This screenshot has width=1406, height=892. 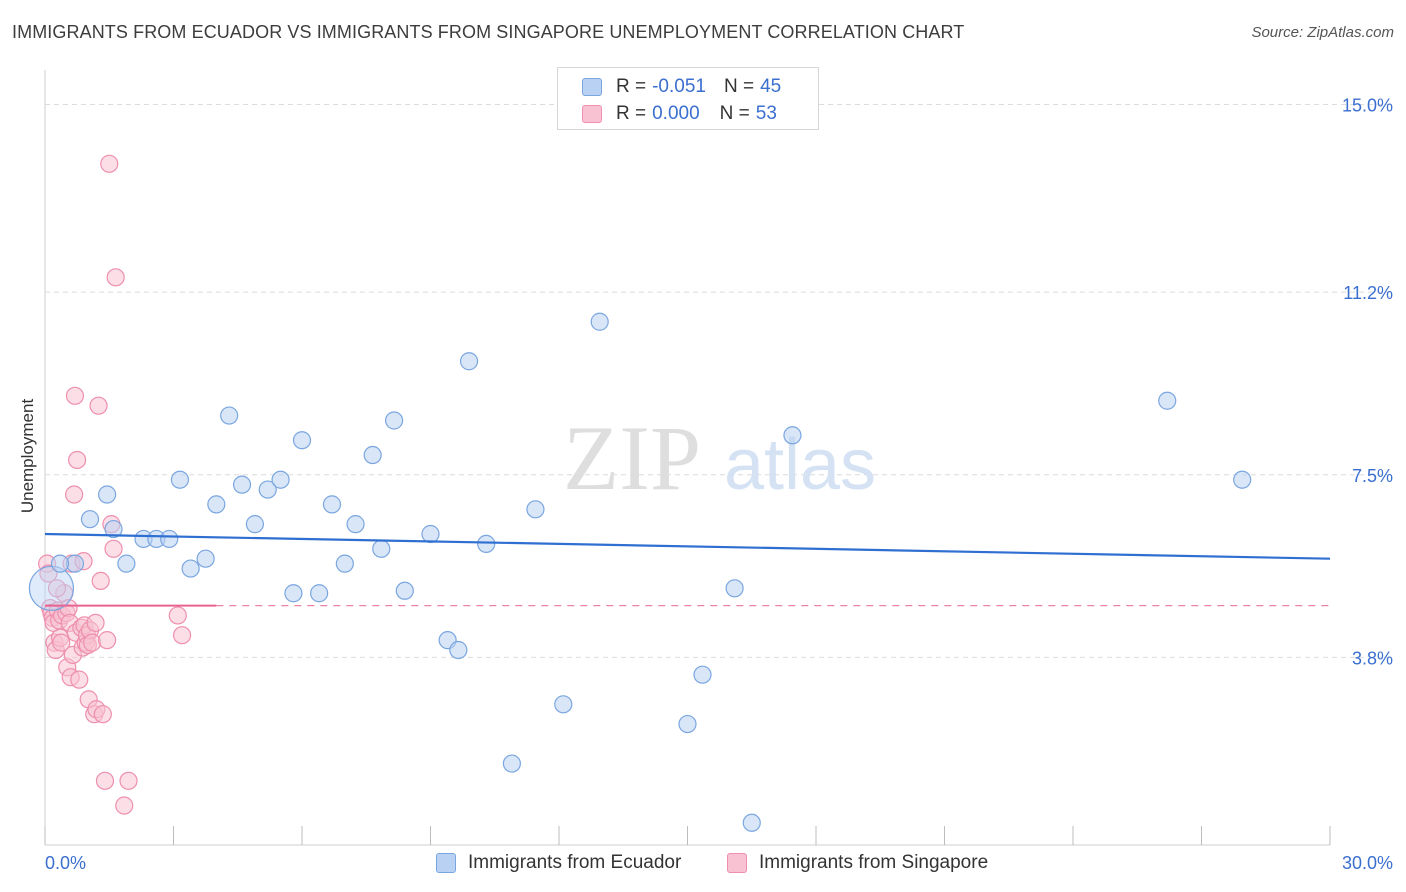 What do you see at coordinates (1367, 863) in the screenshot?
I see `x-tick-label: 30.0%` at bounding box center [1367, 863].